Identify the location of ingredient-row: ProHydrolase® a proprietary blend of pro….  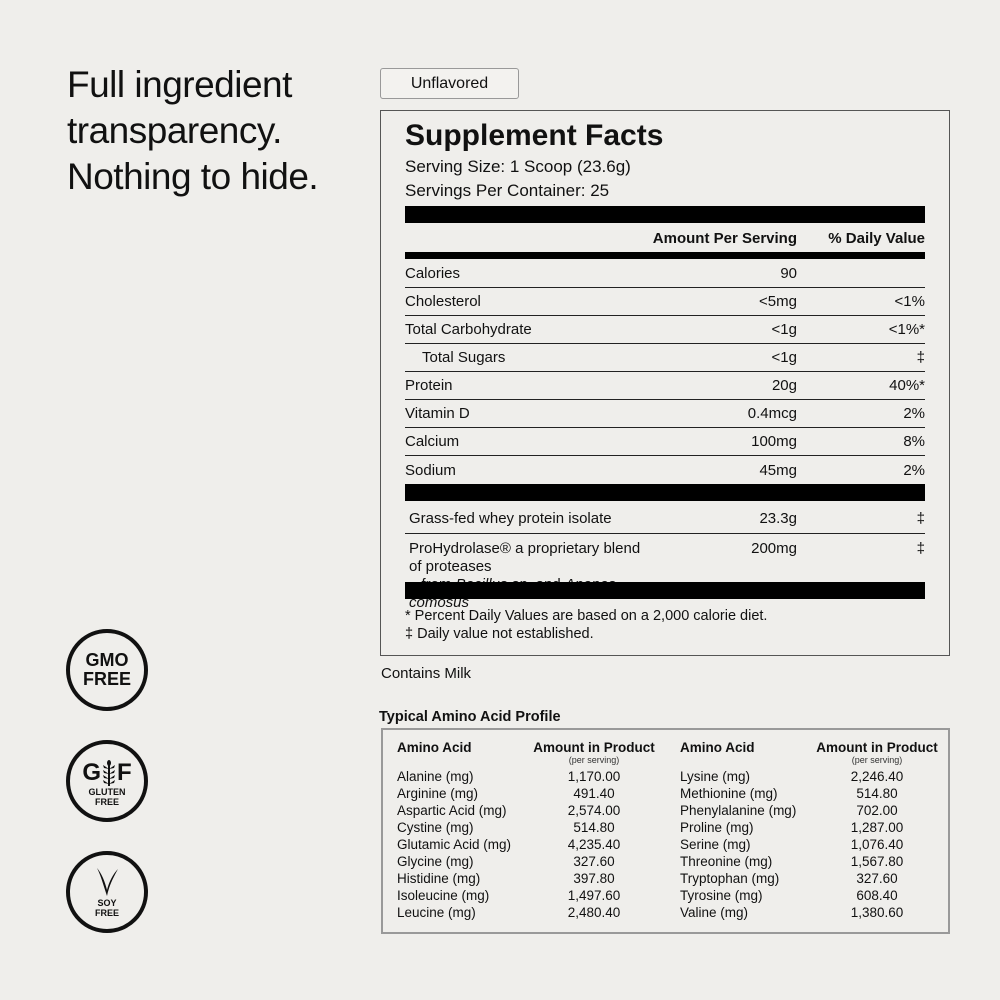
(665, 573).